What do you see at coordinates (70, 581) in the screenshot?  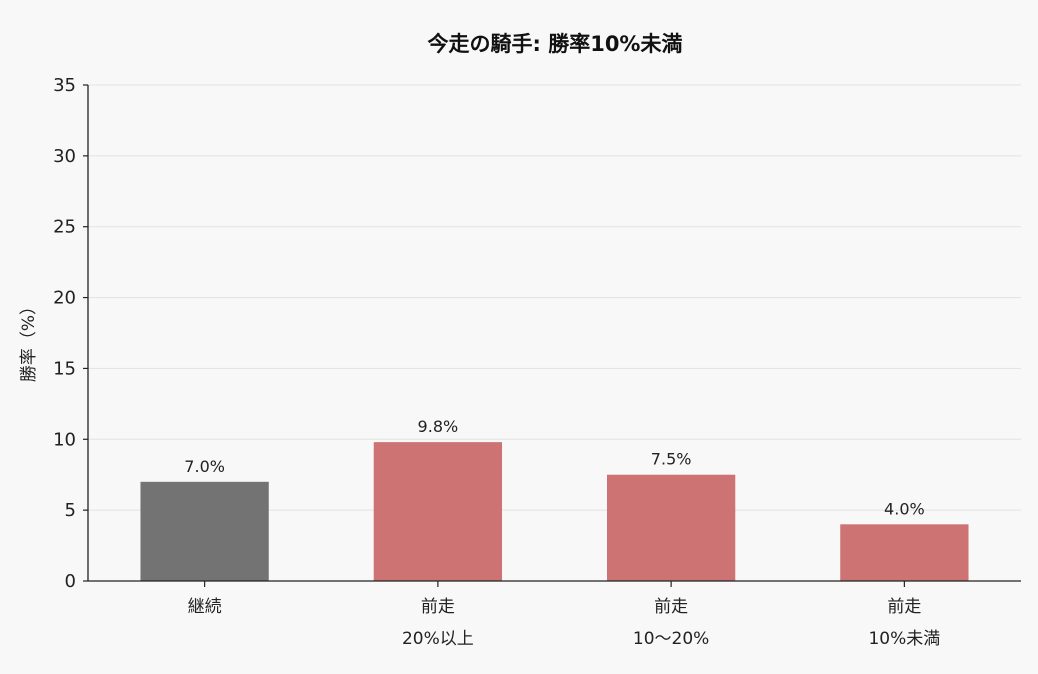 I see `y-tick-label: 0` at bounding box center [70, 581].